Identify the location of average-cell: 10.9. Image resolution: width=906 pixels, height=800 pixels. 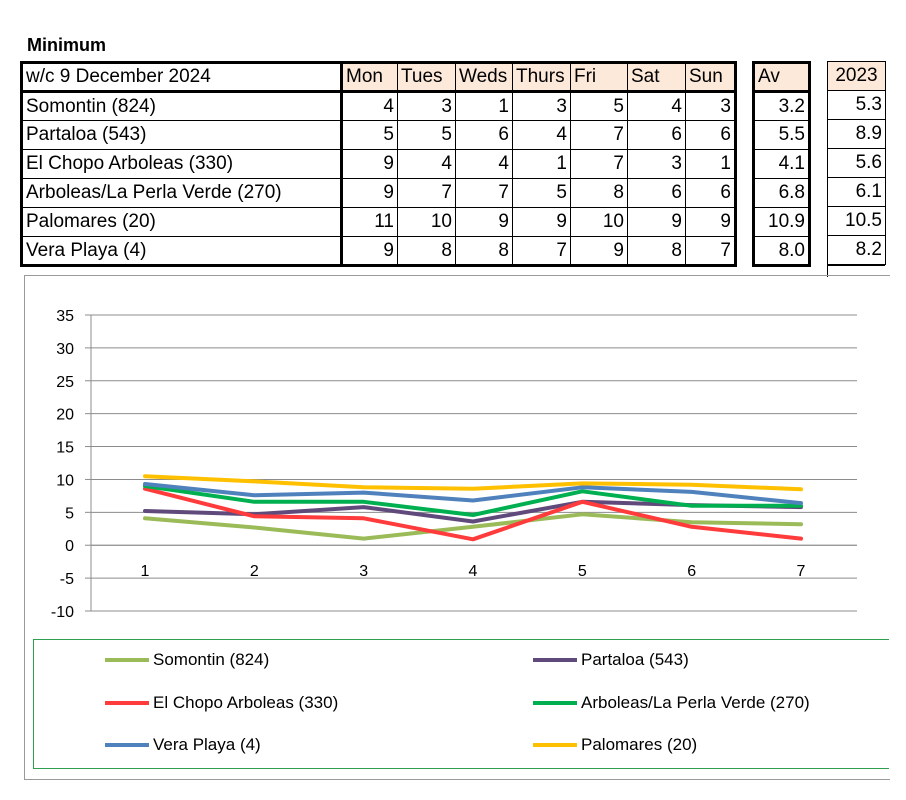
(781, 222).